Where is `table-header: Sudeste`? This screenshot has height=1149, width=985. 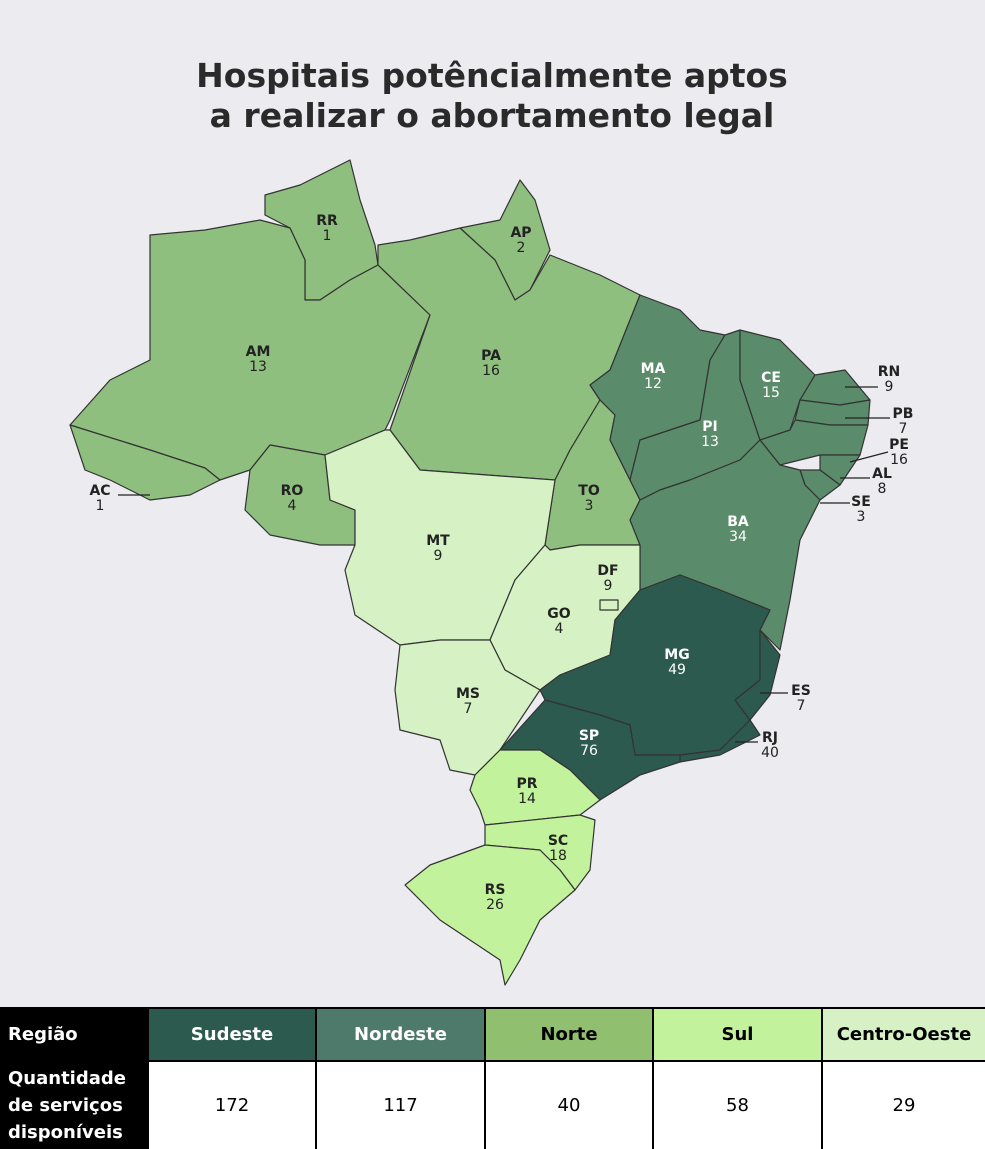 table-header: Sudeste is located at coordinates (231, 1033).